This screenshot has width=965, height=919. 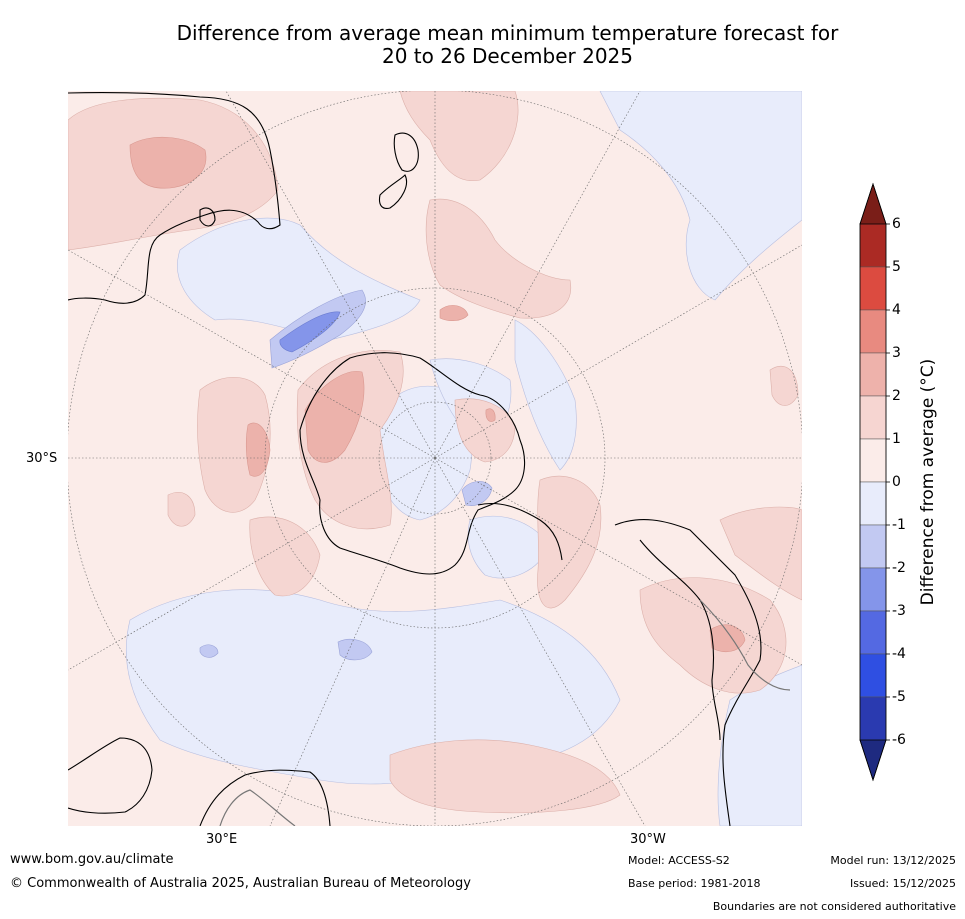 I want to click on footer-url: www.bom.gov.au/climate, so click(x=92, y=859).